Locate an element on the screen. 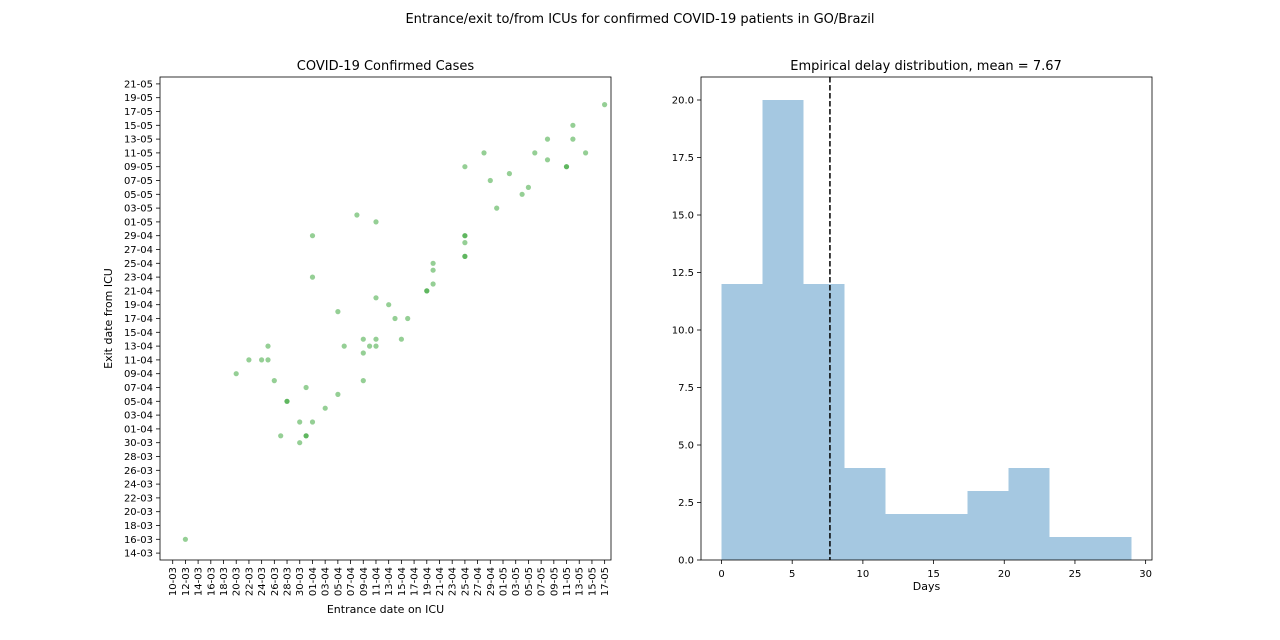  scatter-x-tick-label: 23-04 is located at coordinates (453, 581).